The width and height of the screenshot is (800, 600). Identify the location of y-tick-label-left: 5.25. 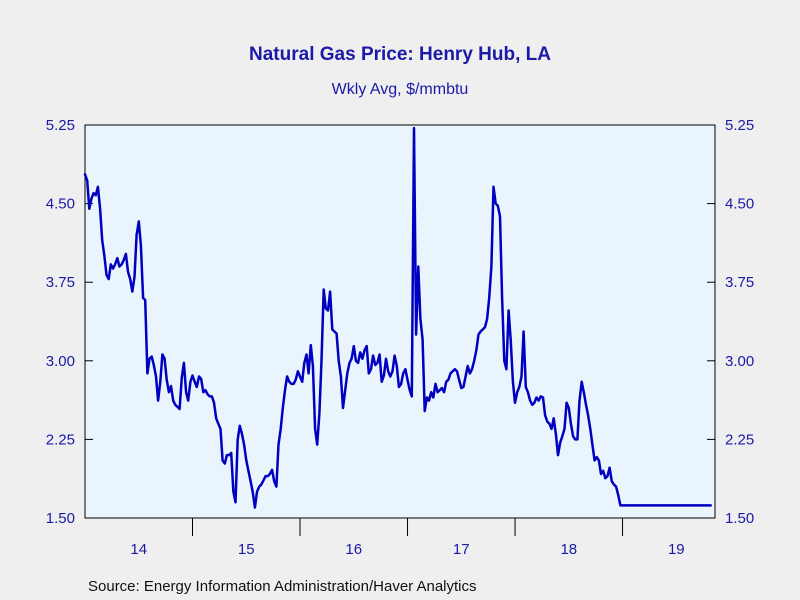
(60, 125).